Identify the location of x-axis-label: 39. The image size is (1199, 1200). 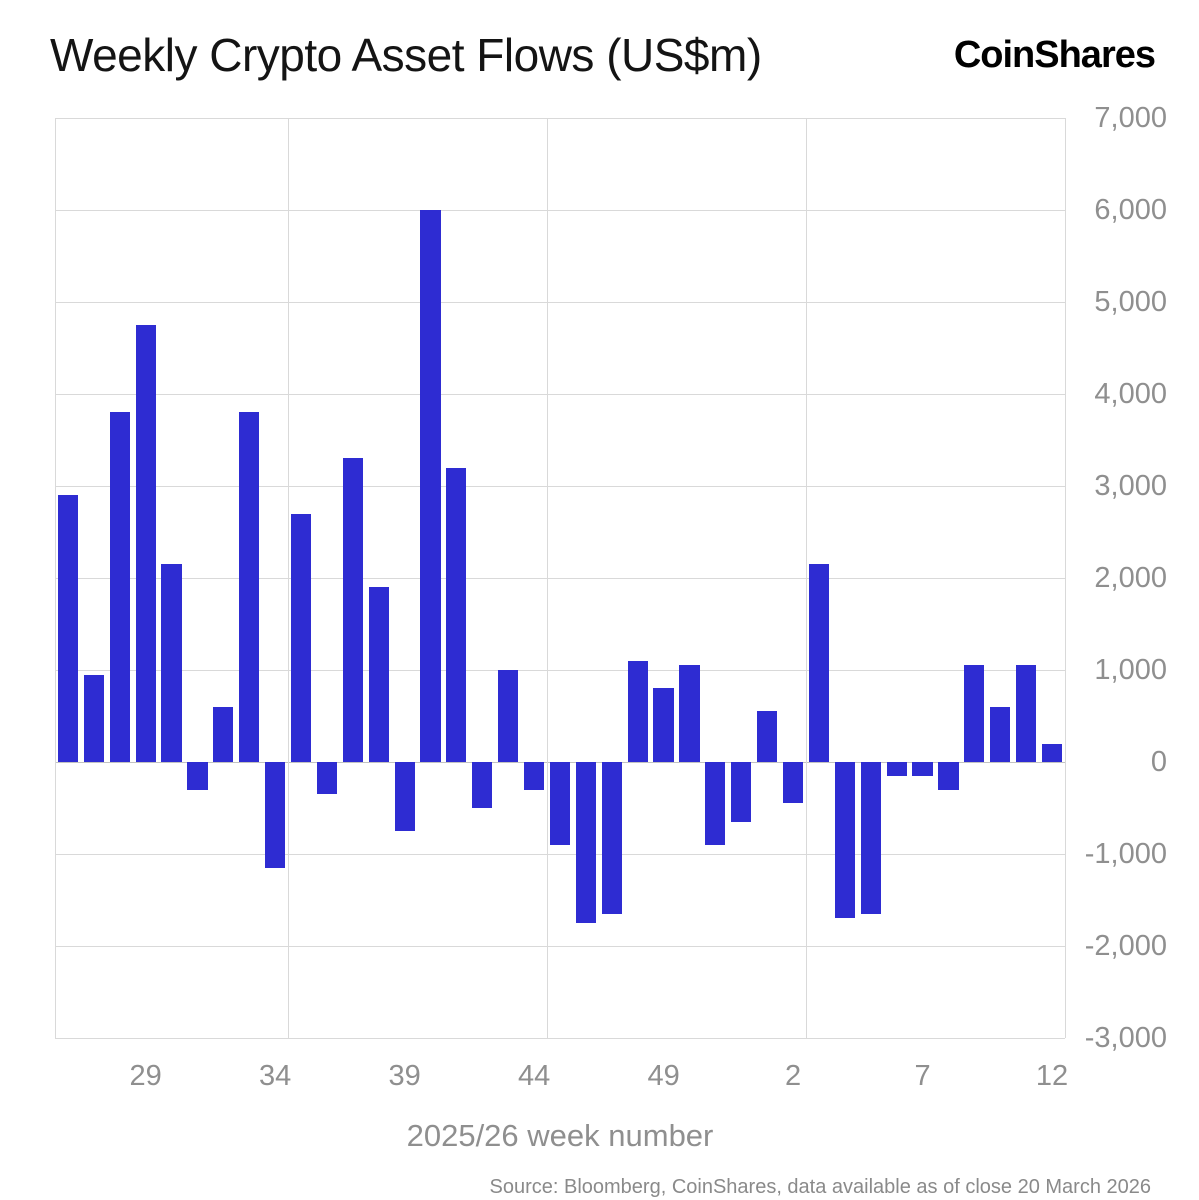
(404, 1076).